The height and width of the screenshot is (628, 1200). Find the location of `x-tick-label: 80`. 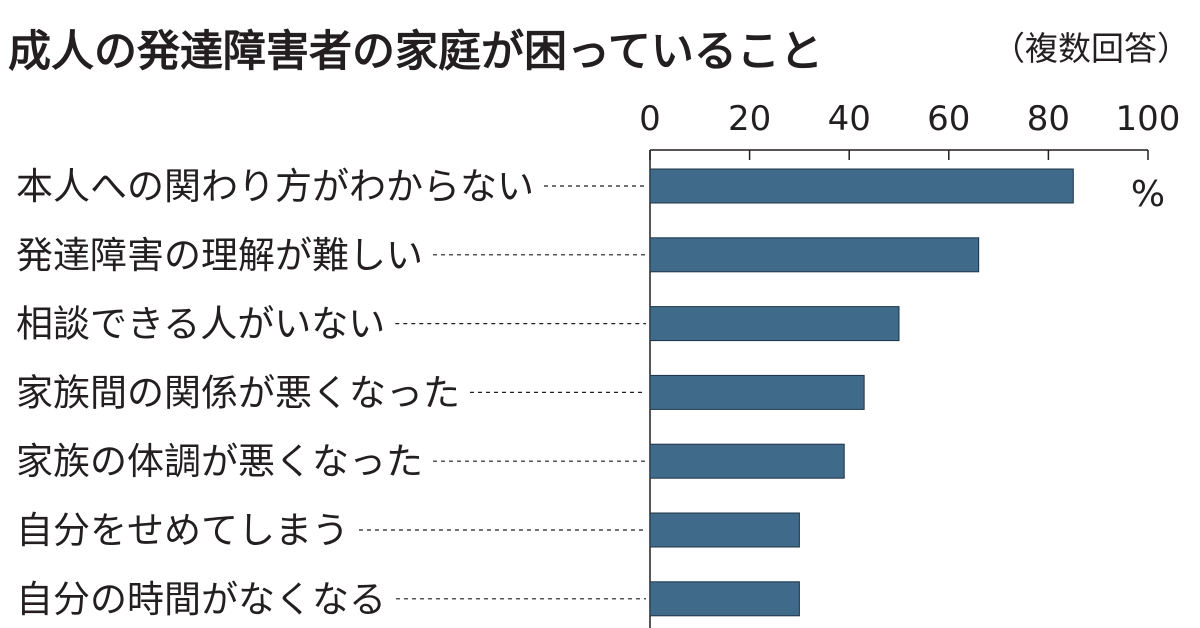

x-tick-label: 80 is located at coordinates (1048, 119).